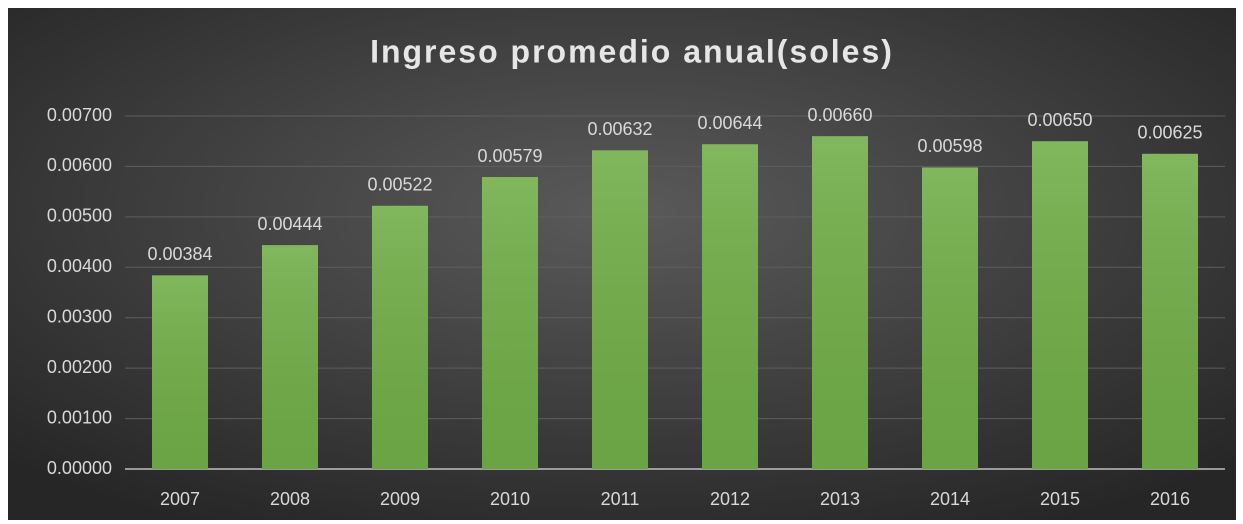 This screenshot has height=524, width=1243. Describe the element at coordinates (290, 499) in the screenshot. I see `x-tick-label: 2008` at that location.